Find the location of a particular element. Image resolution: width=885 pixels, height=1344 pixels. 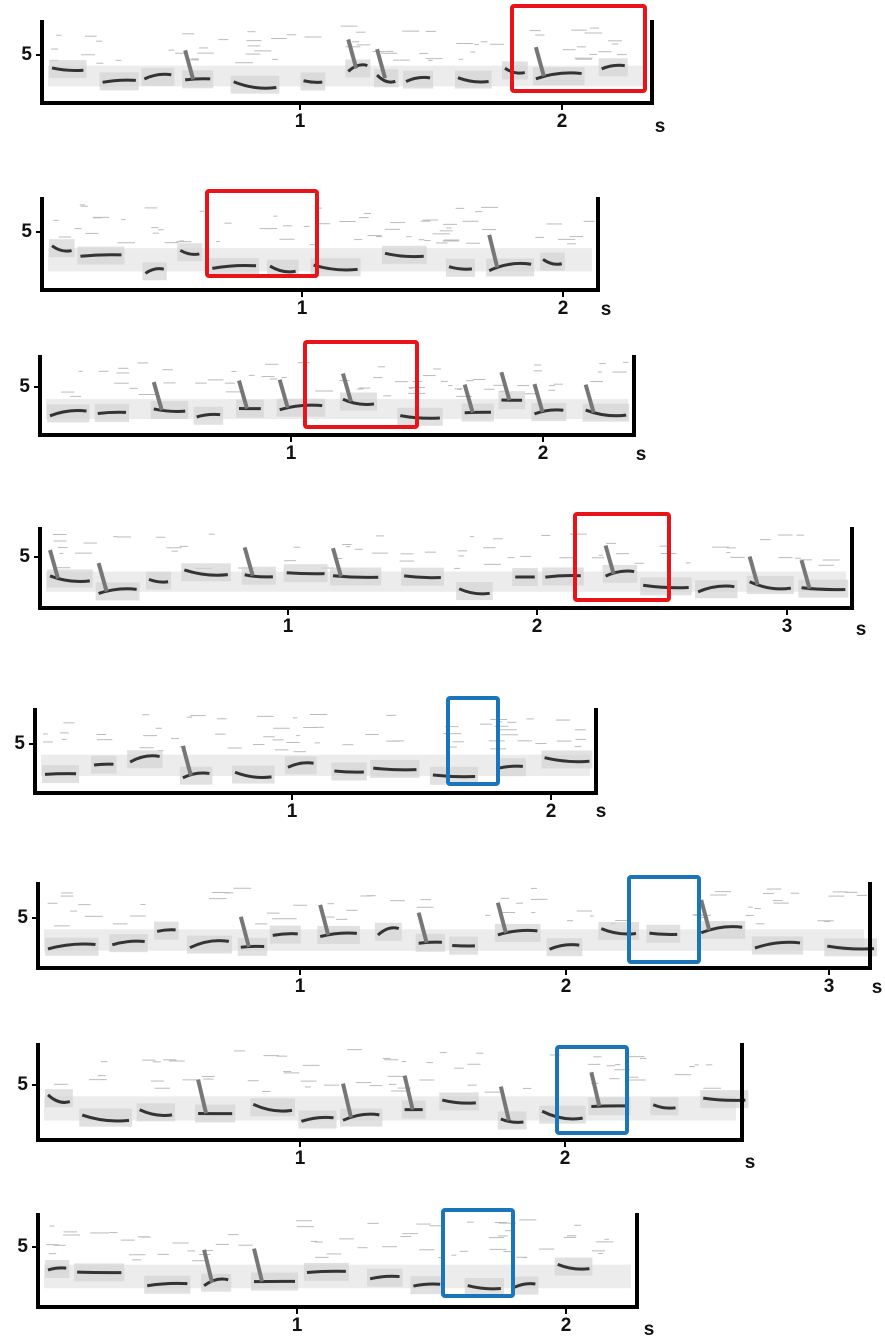

x-tick-label: 3 is located at coordinates (787, 626).